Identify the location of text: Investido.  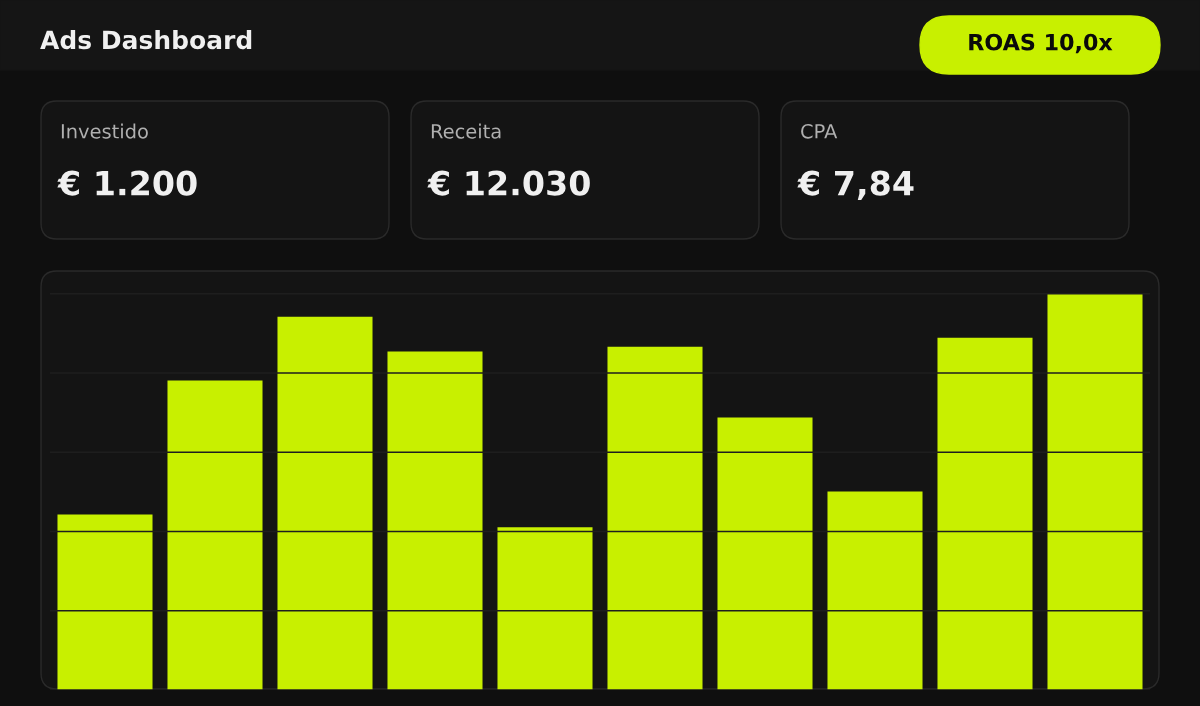
(104, 131).